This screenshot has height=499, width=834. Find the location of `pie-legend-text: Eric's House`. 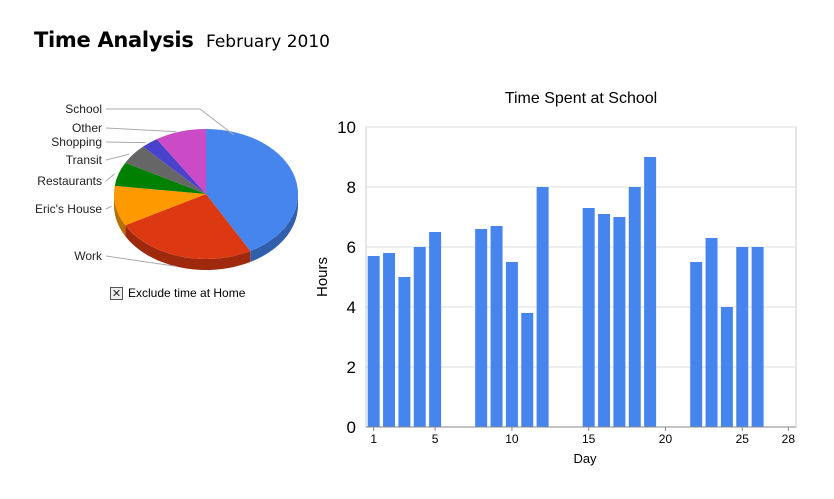

pie-legend-text: Eric's House is located at coordinates (68, 209).